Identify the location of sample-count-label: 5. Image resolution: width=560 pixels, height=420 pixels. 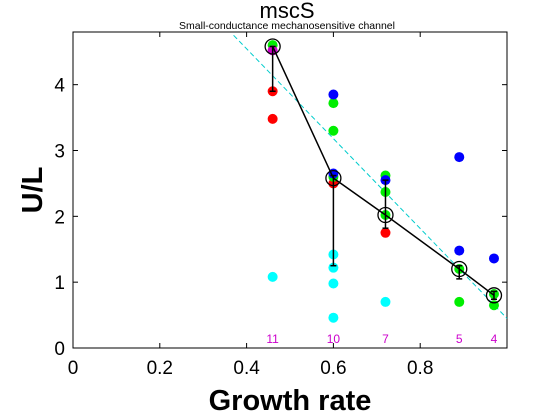
(459, 339).